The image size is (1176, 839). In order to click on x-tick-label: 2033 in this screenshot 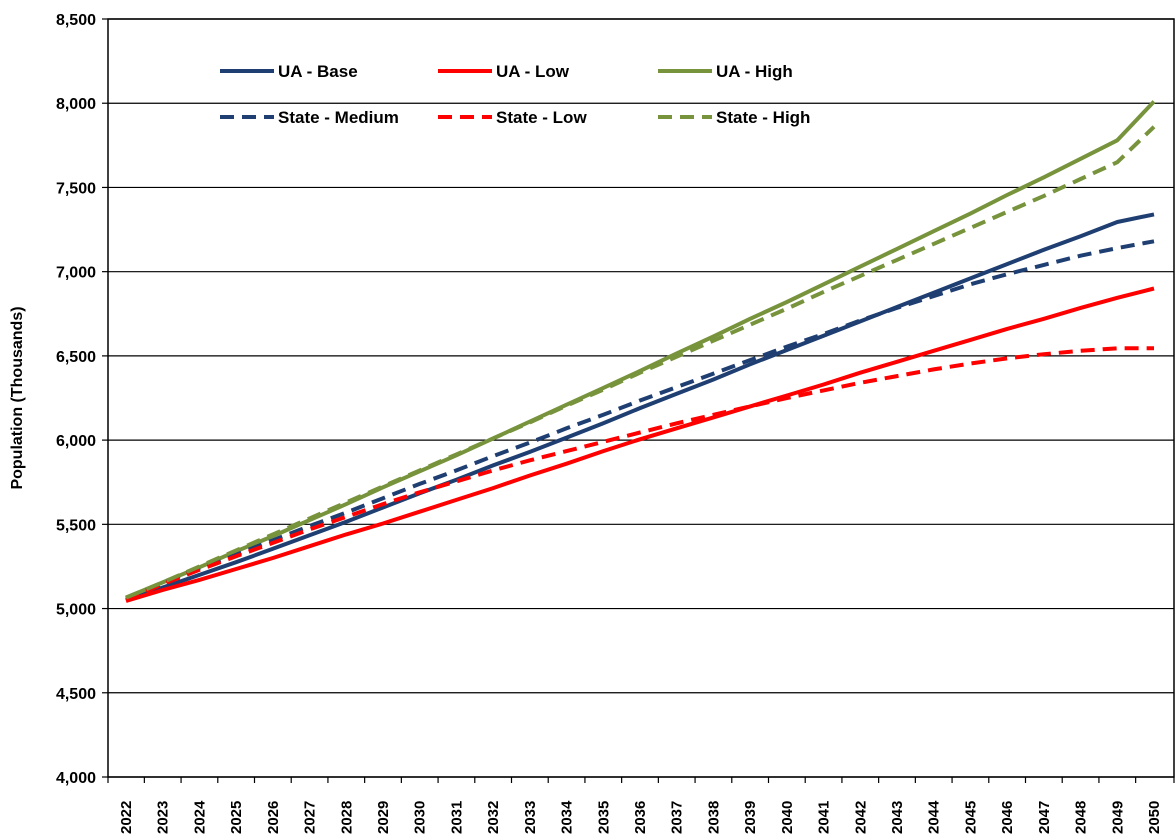, I will do `click(530, 817)`.